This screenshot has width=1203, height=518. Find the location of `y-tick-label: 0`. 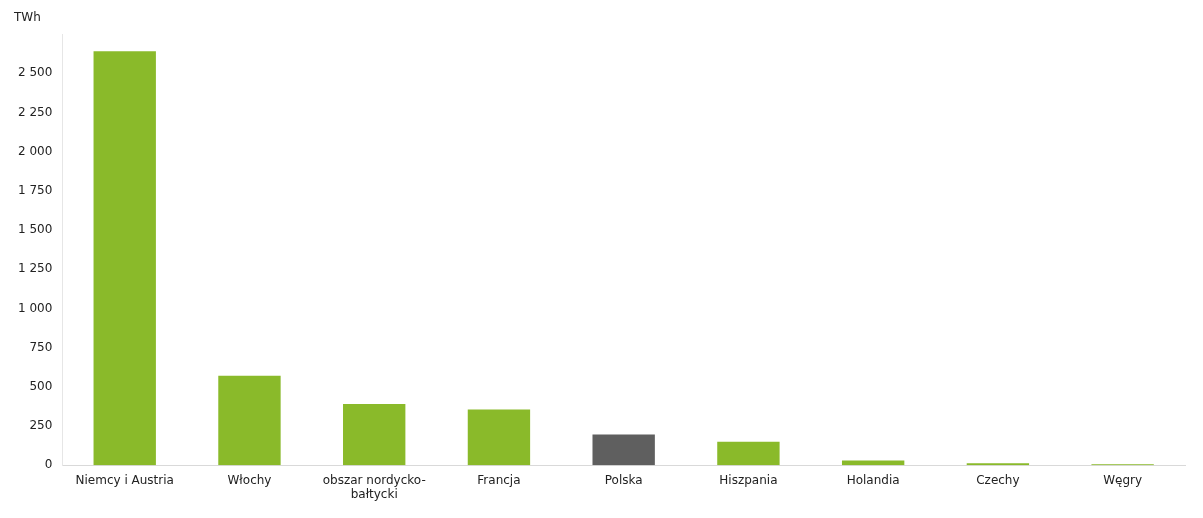

y-tick-label: 0 is located at coordinates (48, 464).